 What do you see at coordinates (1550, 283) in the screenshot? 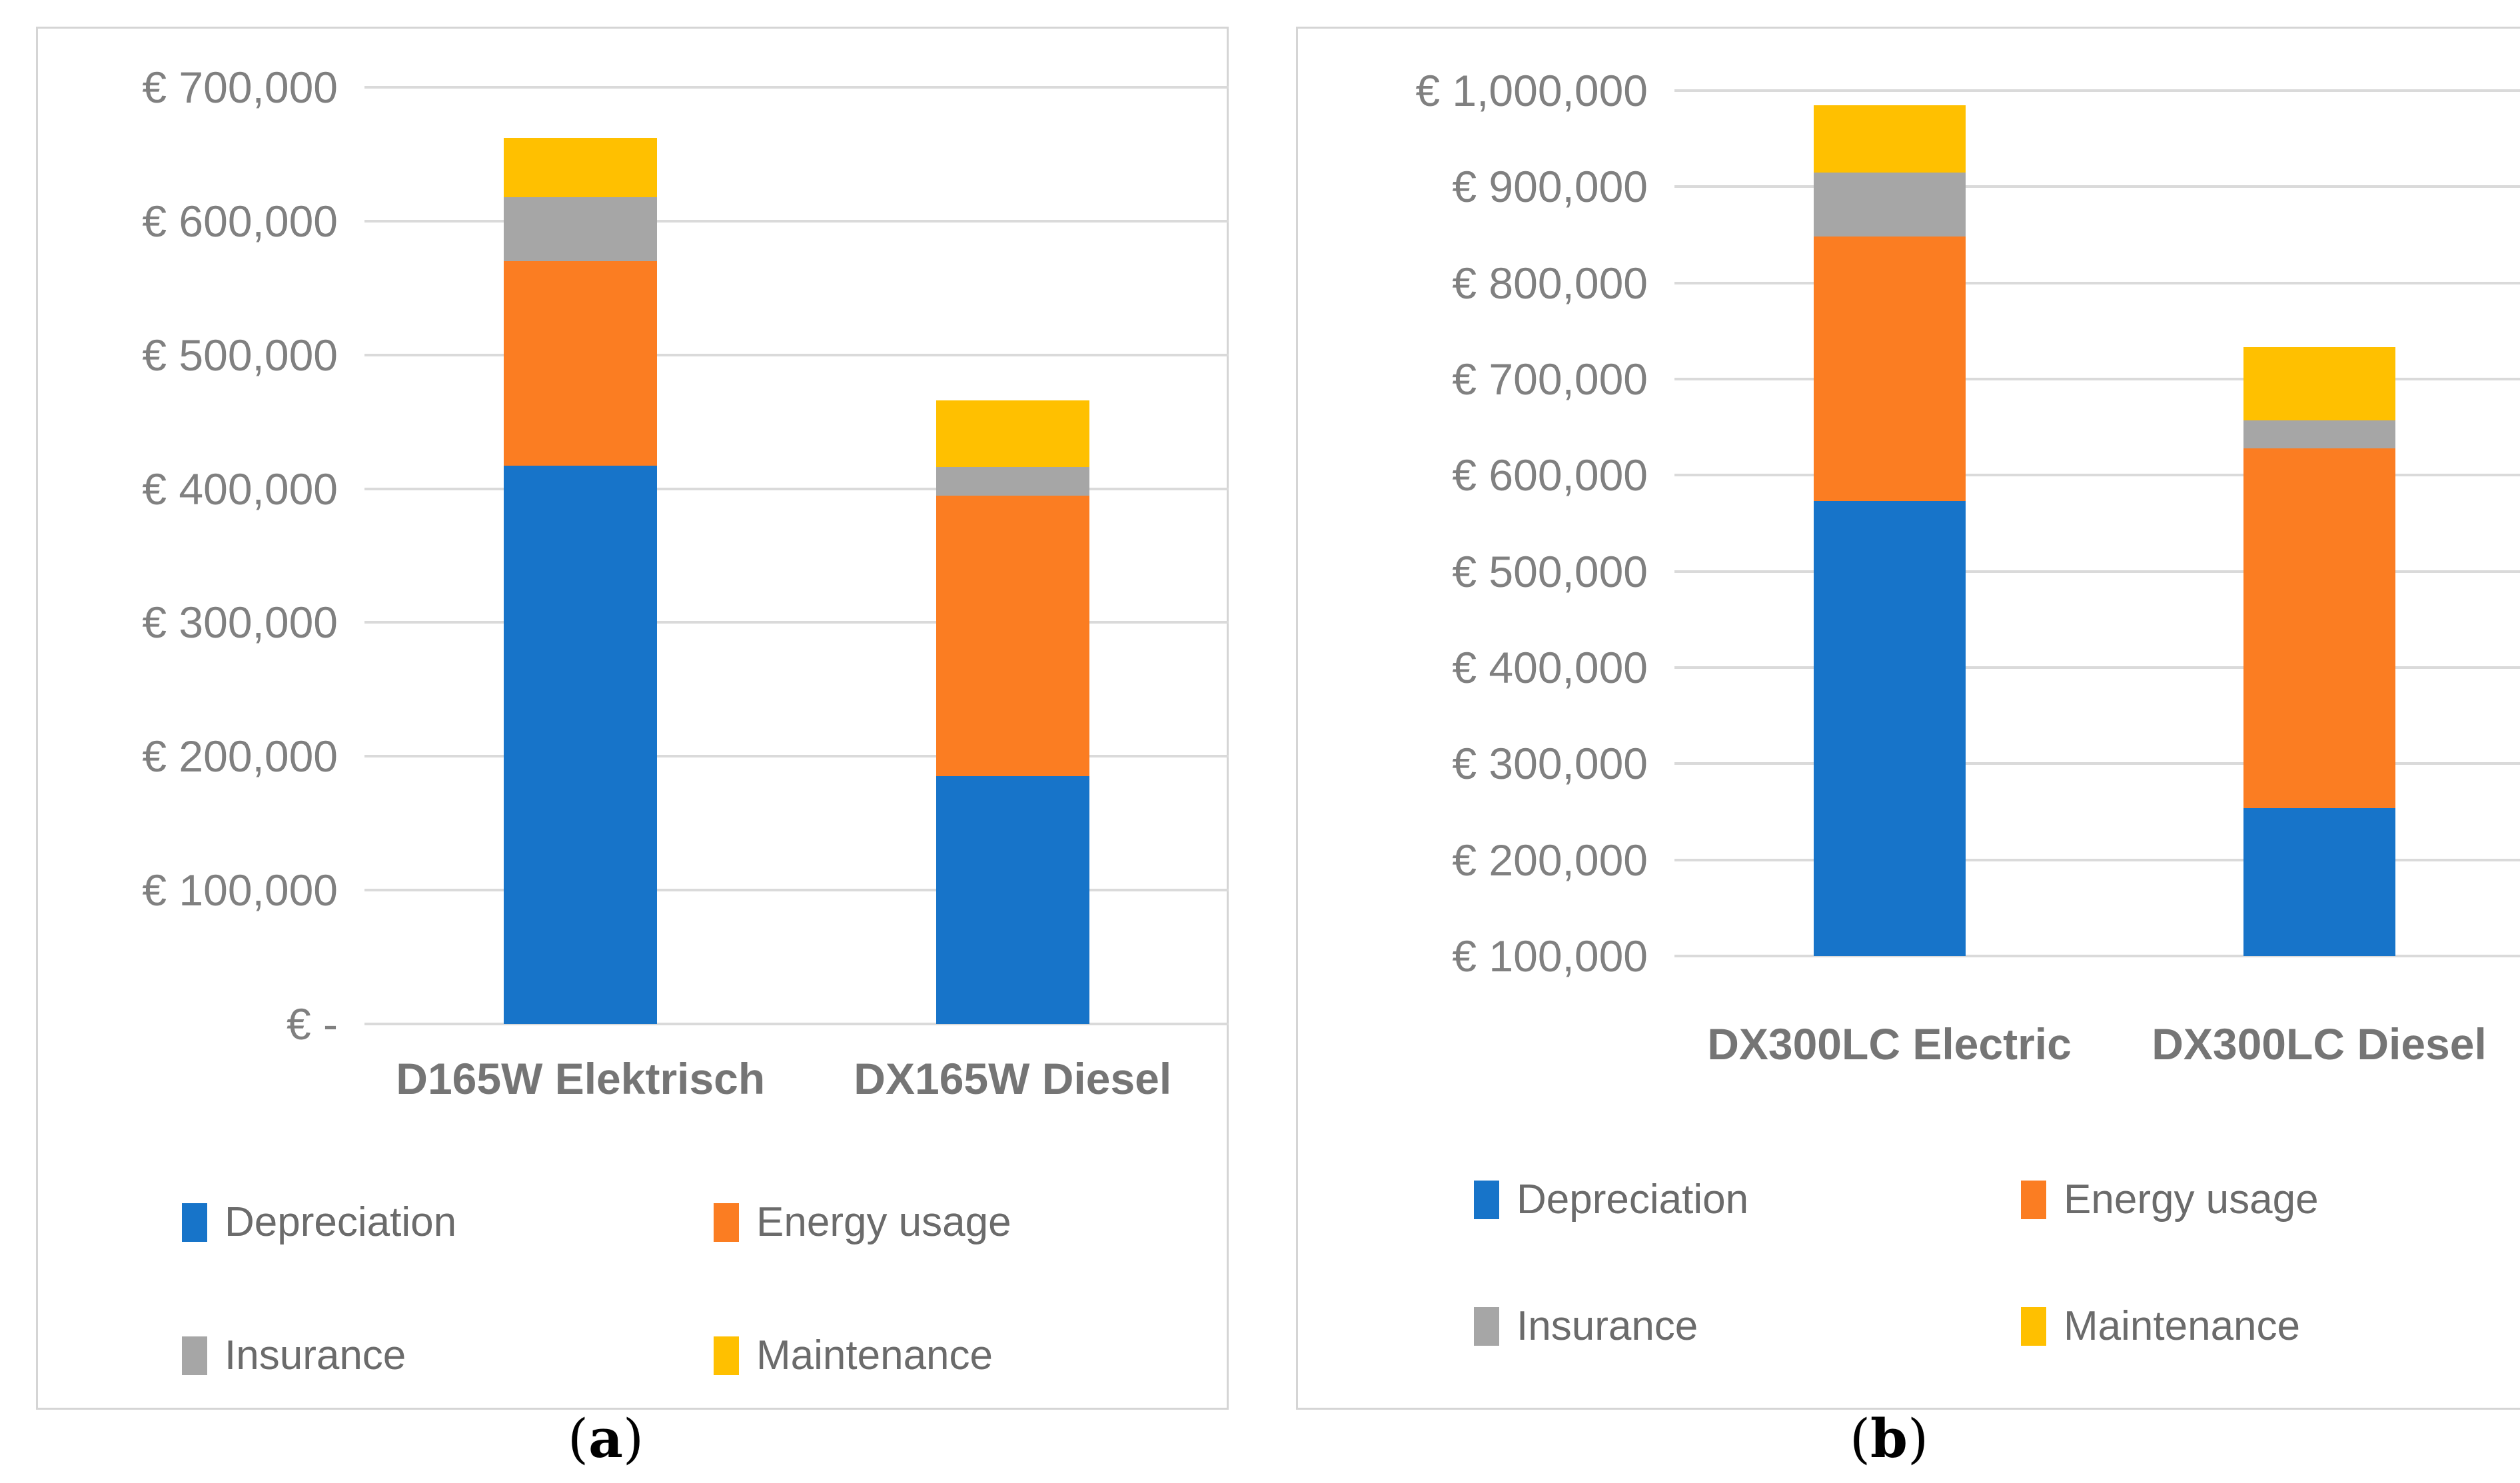
I see `y-tick-label: € 800,000` at bounding box center [1550, 283].